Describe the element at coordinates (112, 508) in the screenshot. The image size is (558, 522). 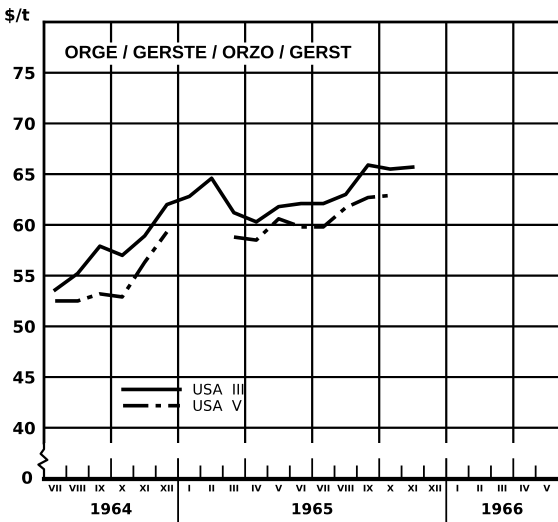
I see `text: 1964` at that location.